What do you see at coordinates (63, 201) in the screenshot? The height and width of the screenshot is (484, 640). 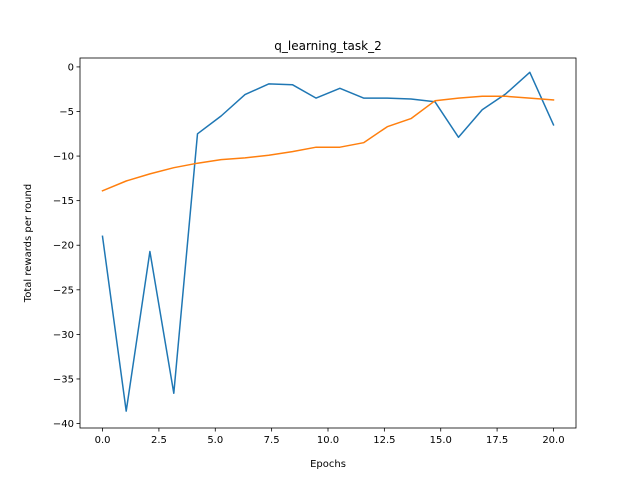 I see `y-tick-label: −15` at bounding box center [63, 201].